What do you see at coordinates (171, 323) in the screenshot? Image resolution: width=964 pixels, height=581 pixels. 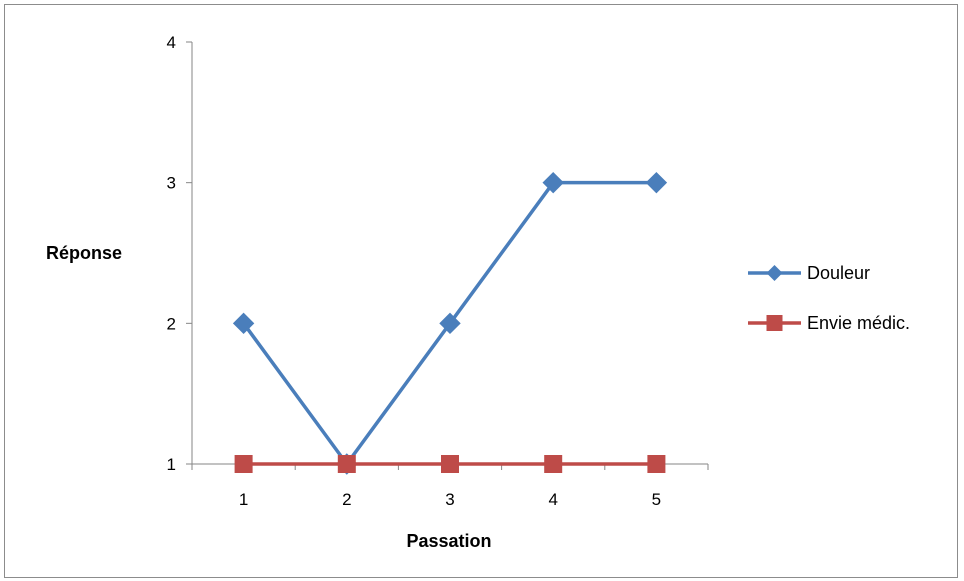 I see `y-tick-label: 2` at bounding box center [171, 323].